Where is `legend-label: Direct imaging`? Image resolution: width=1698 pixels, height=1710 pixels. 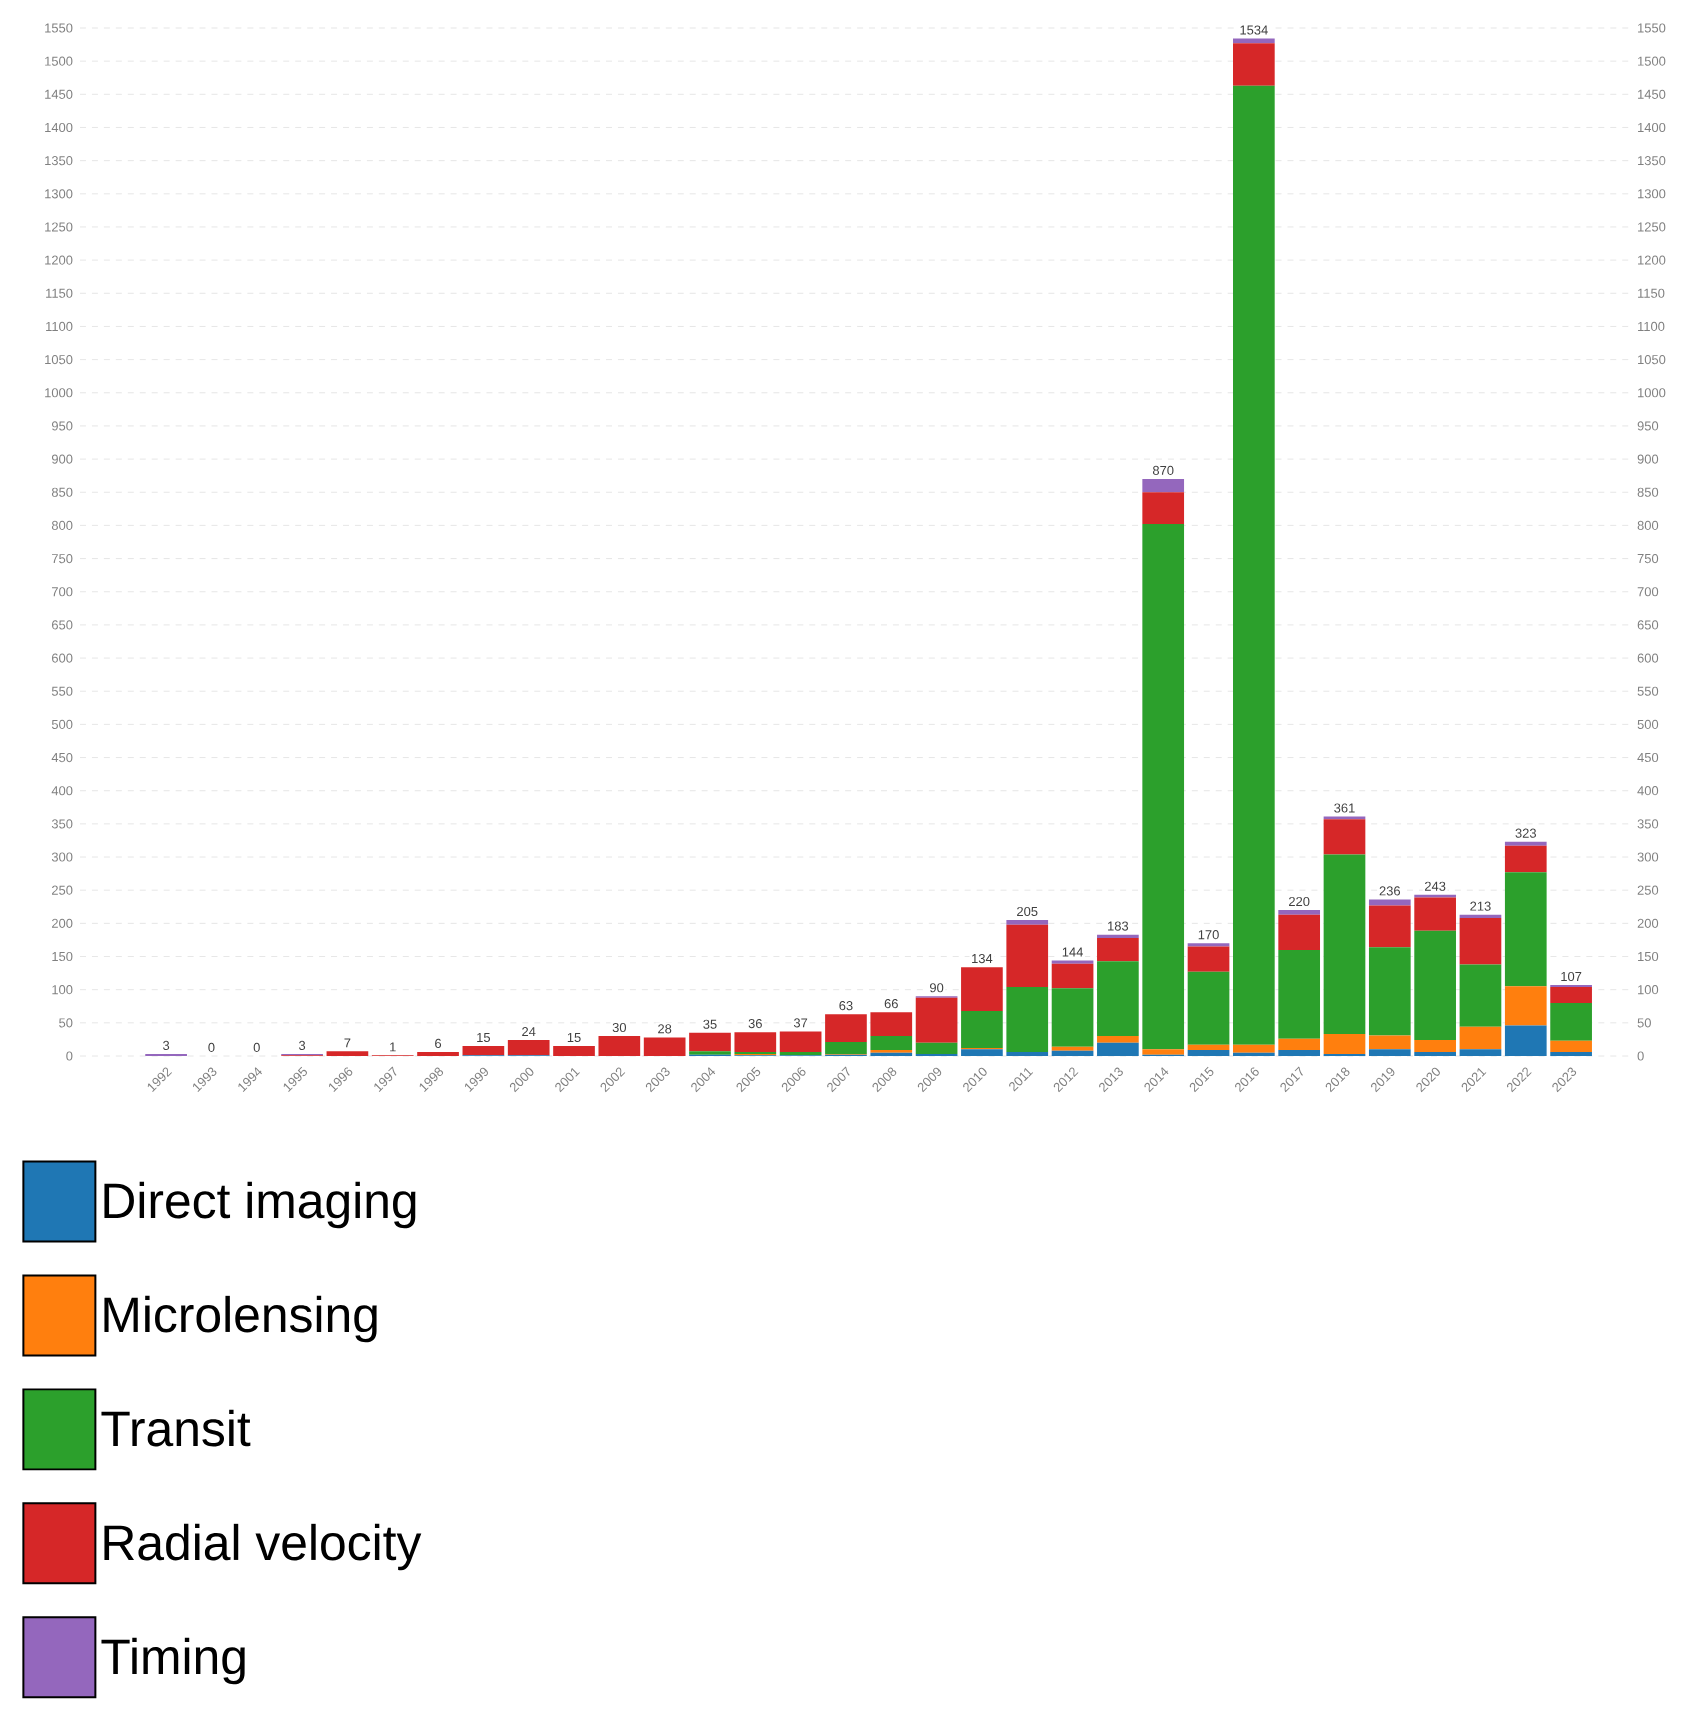 legend-label: Direct imaging is located at coordinates (260, 1205).